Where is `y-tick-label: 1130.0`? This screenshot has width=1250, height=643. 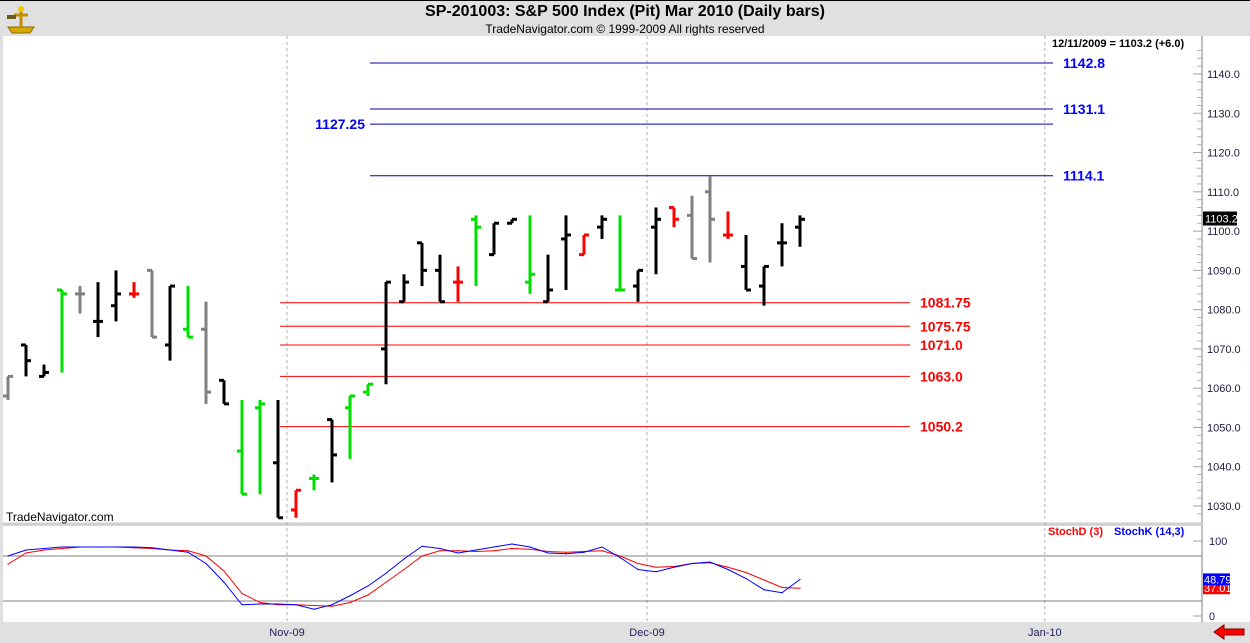
y-tick-label: 1130.0 is located at coordinates (1223, 114).